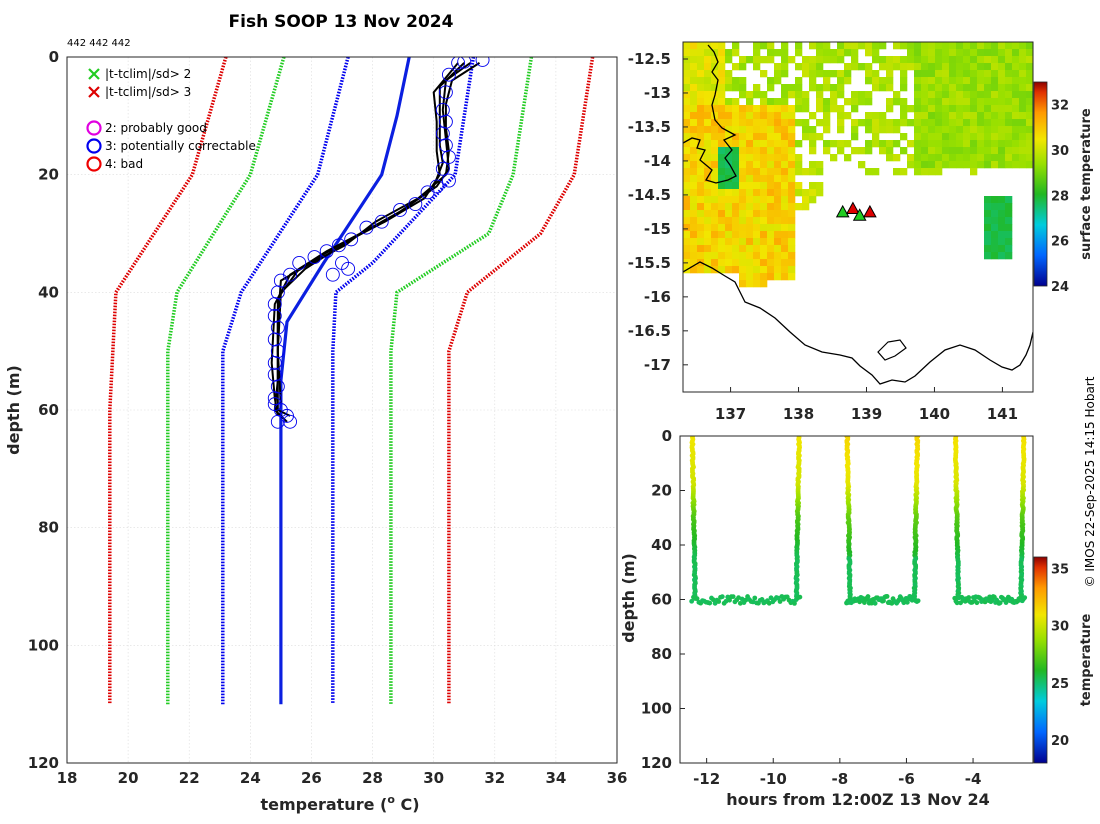  I want to click on temp-colorbar-ticks: 20 25 30 35, so click(1060, 655).